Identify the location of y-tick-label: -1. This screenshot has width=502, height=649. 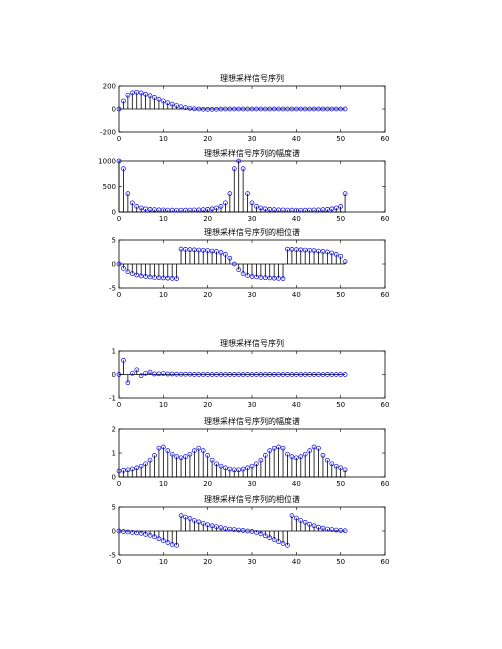
(112, 399).